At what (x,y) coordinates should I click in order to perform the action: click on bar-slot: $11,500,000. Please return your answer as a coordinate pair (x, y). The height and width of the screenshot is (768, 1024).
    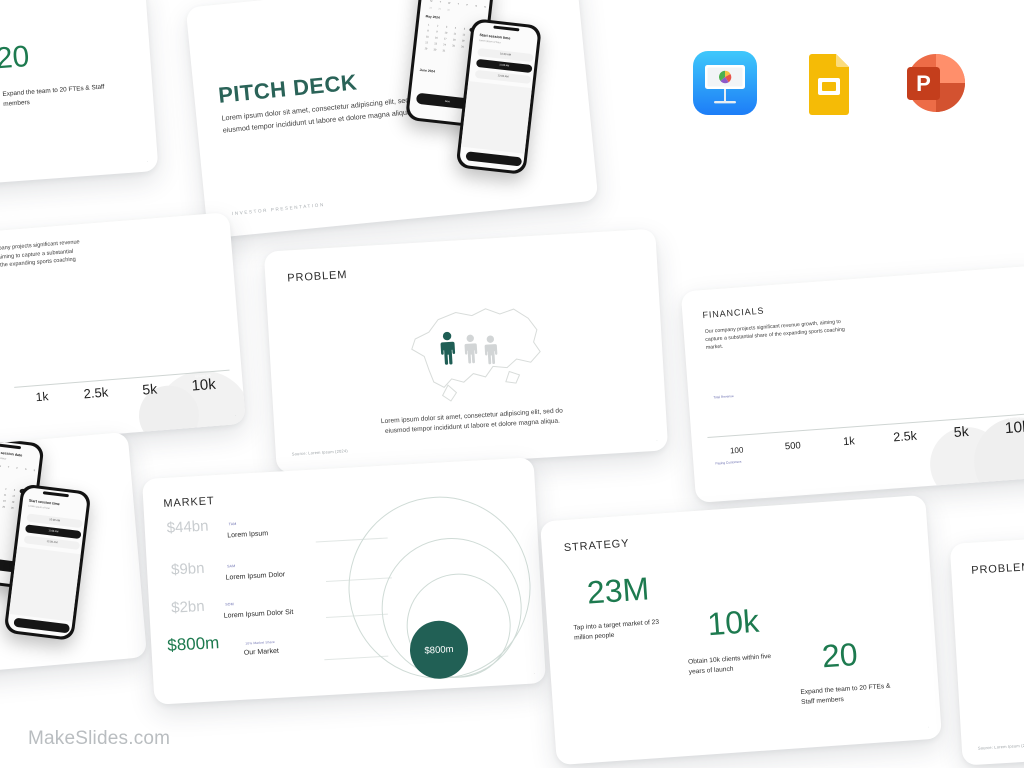
    Looking at the image, I should click on (960, 421).